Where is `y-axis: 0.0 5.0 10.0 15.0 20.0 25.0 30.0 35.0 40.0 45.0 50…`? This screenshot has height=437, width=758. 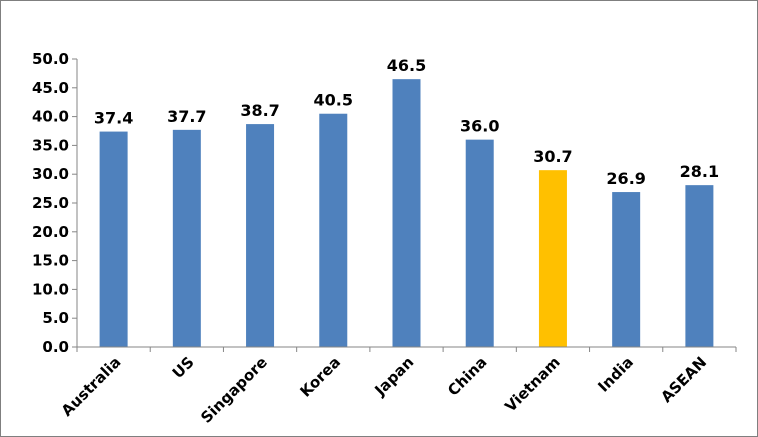 y-axis: 0.0 5.0 10.0 15.0 20.0 25.0 30.0 35.0 40.0 45.0 50… is located at coordinates (55, 203).